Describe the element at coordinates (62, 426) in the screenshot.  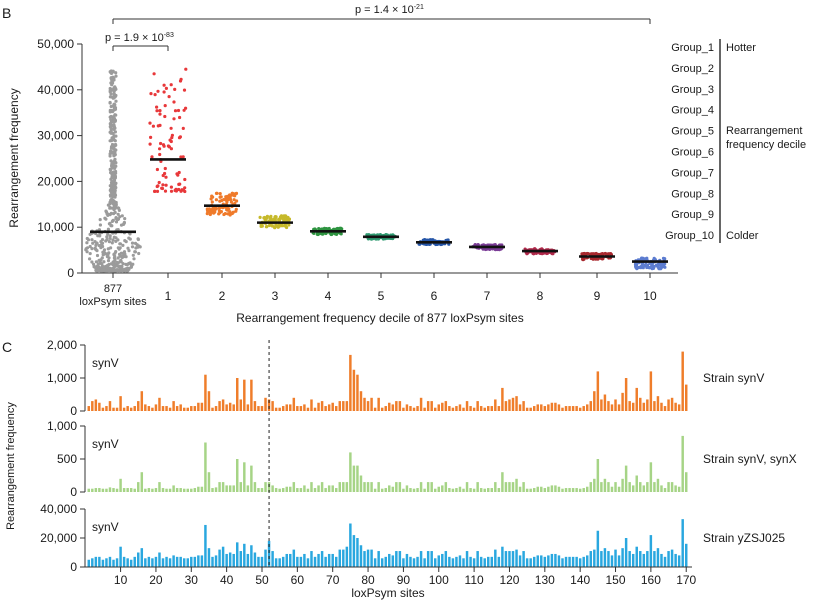
I see `row-y-tick-label: 1,000` at that location.